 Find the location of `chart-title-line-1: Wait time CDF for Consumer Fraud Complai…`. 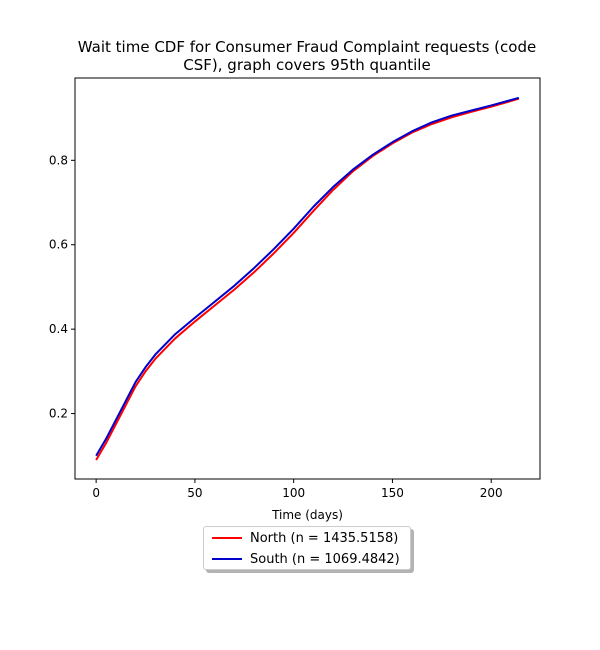

chart-title-line-1: Wait time CDF for Consumer Fraud Complai… is located at coordinates (307, 47).